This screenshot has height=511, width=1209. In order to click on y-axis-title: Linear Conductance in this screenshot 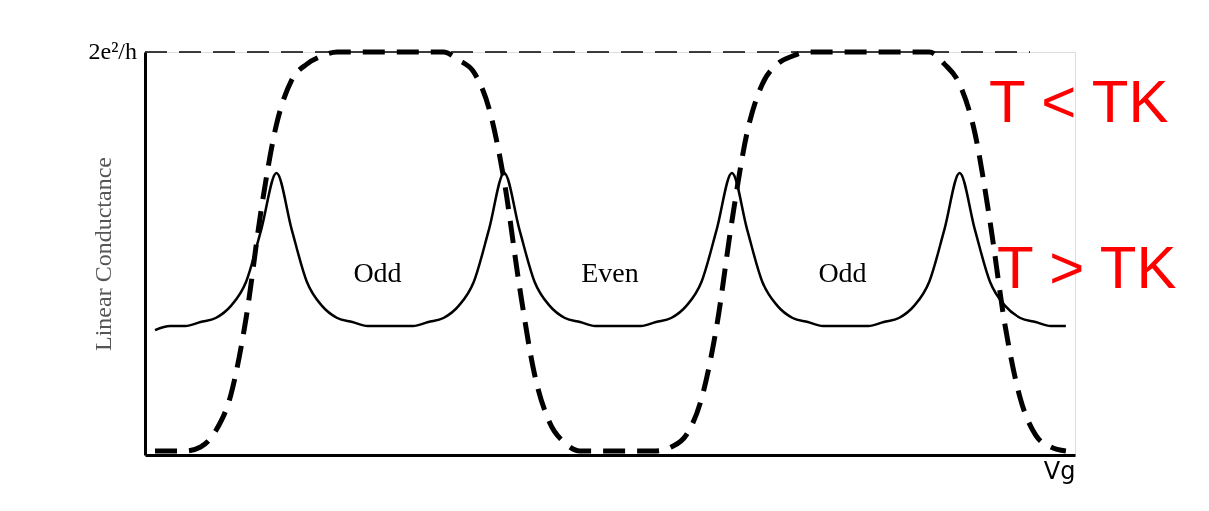, I will do `click(102, 254)`.